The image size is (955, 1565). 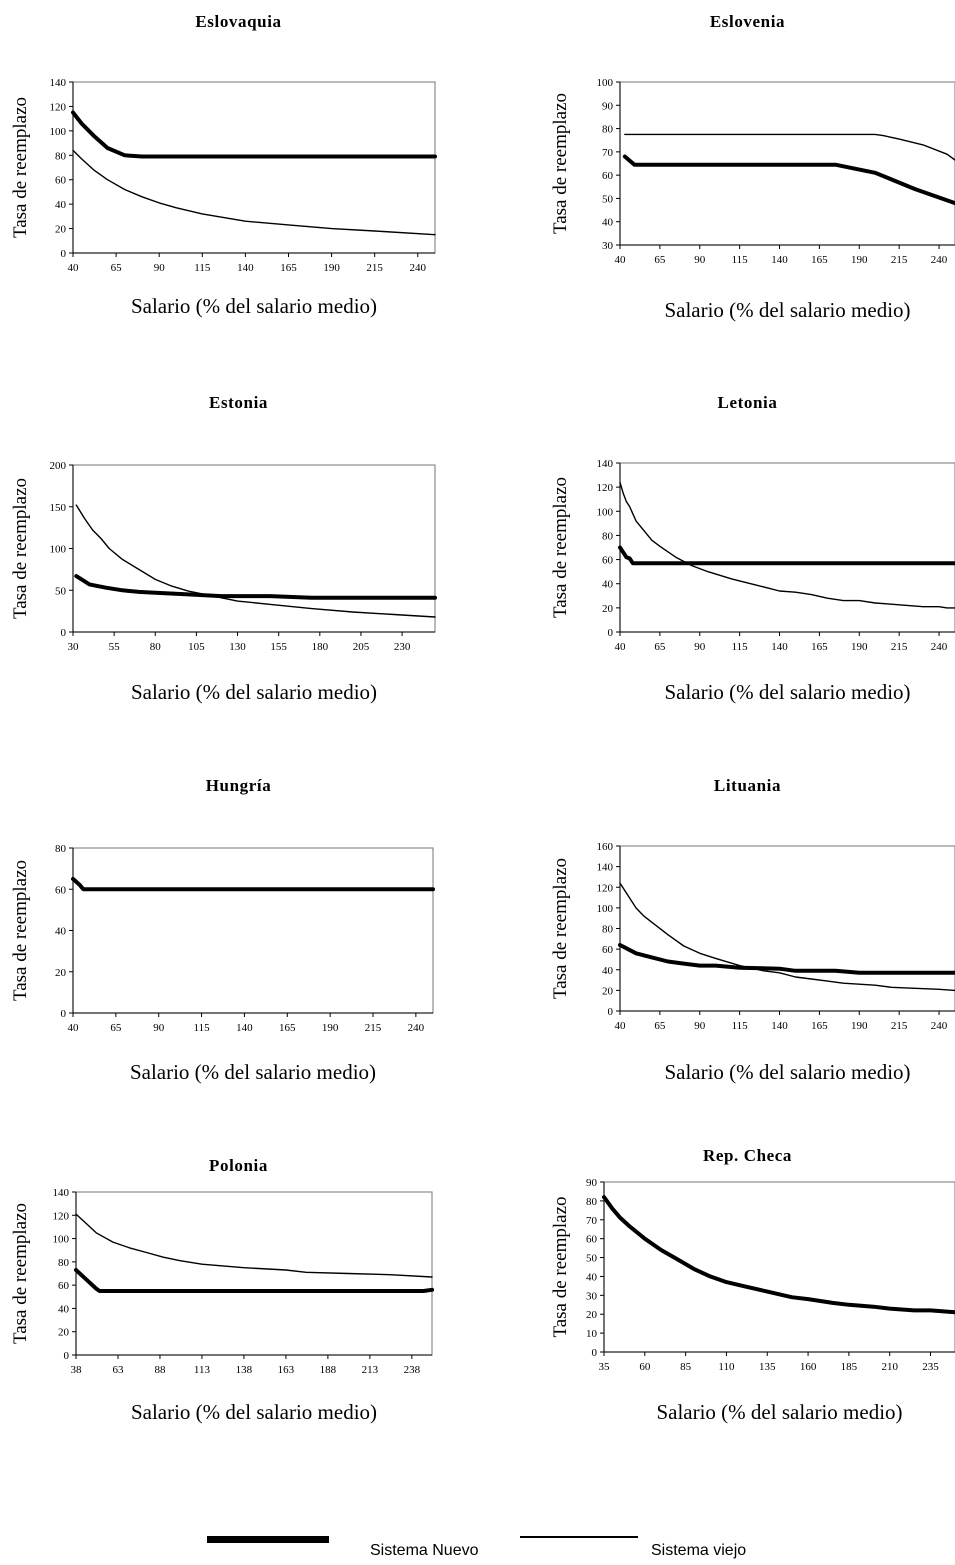 What do you see at coordinates (859, 647) in the screenshot?
I see `x-tick-label: 190` at bounding box center [859, 647].